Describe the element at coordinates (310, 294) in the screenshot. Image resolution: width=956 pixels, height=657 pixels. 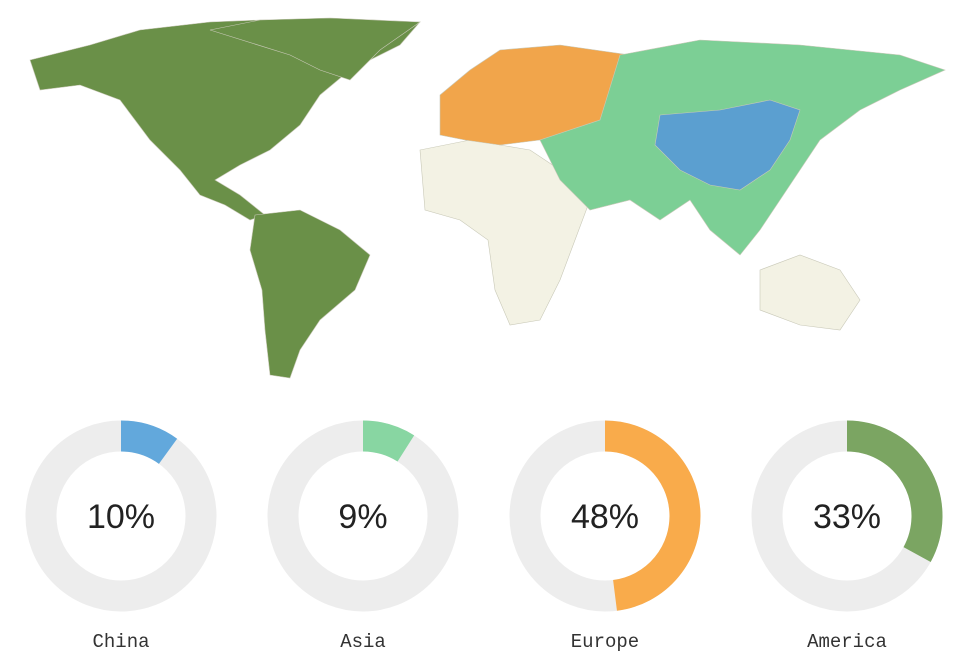
I see `map-region-south-america` at that location.